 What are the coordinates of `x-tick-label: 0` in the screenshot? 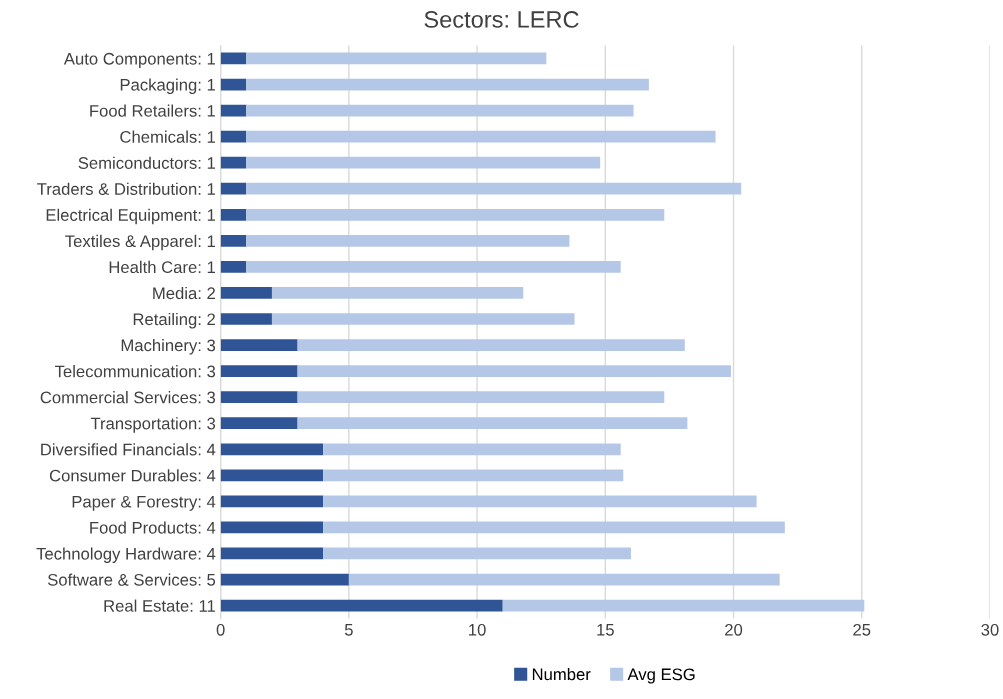 It's located at (220, 629).